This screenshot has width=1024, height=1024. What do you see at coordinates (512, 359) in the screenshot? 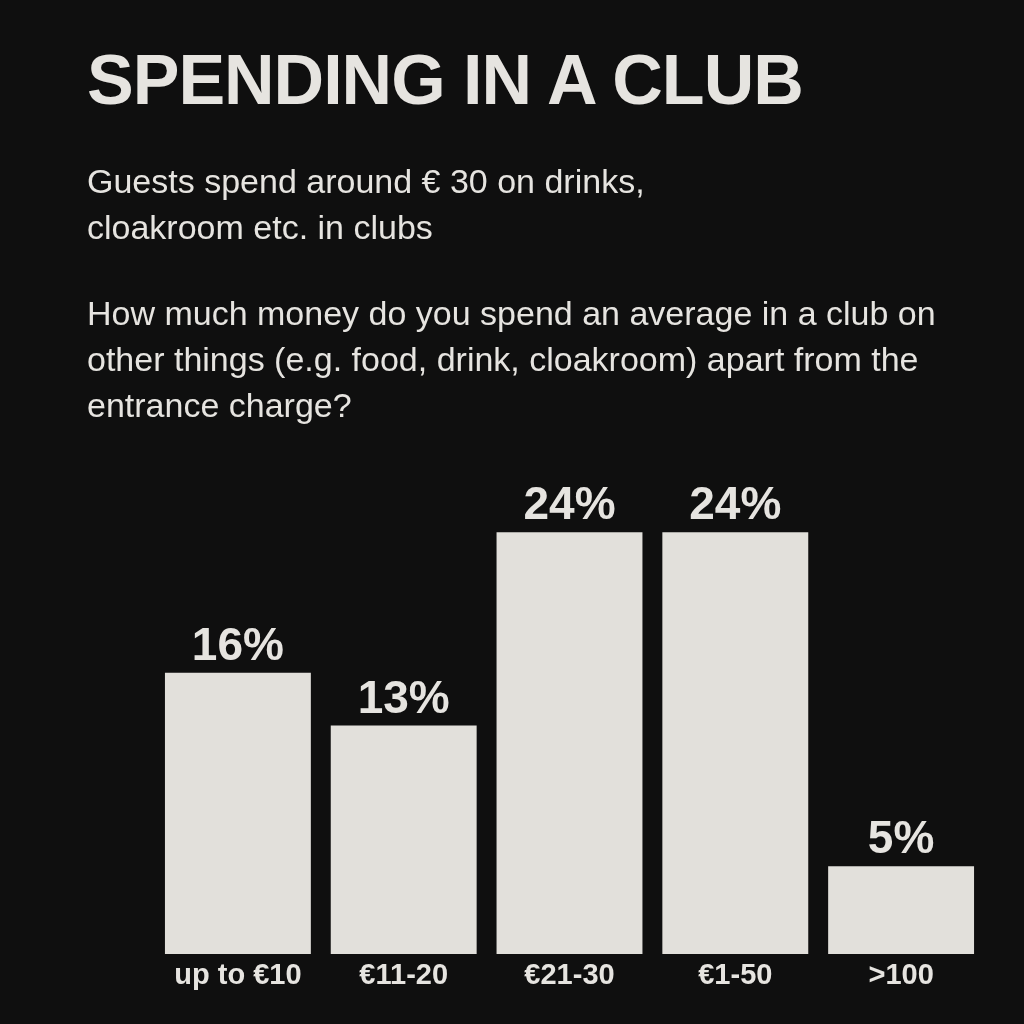
I see `text: How much money do you spend an average in a club on other things (e.g. food, drink, cloakroom) apart from the entrance charge?` at bounding box center [512, 359].